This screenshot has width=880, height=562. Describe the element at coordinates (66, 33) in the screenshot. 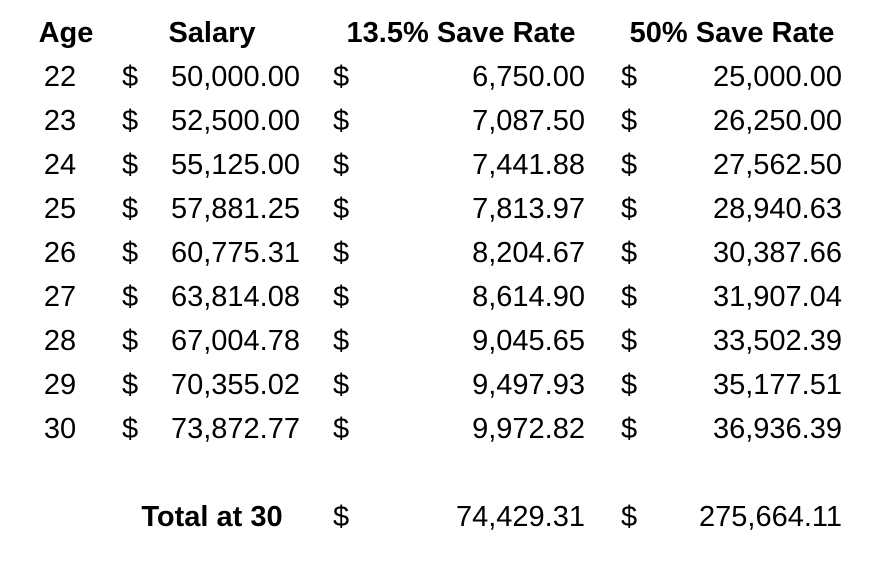

I see `header-age: Age` at that location.